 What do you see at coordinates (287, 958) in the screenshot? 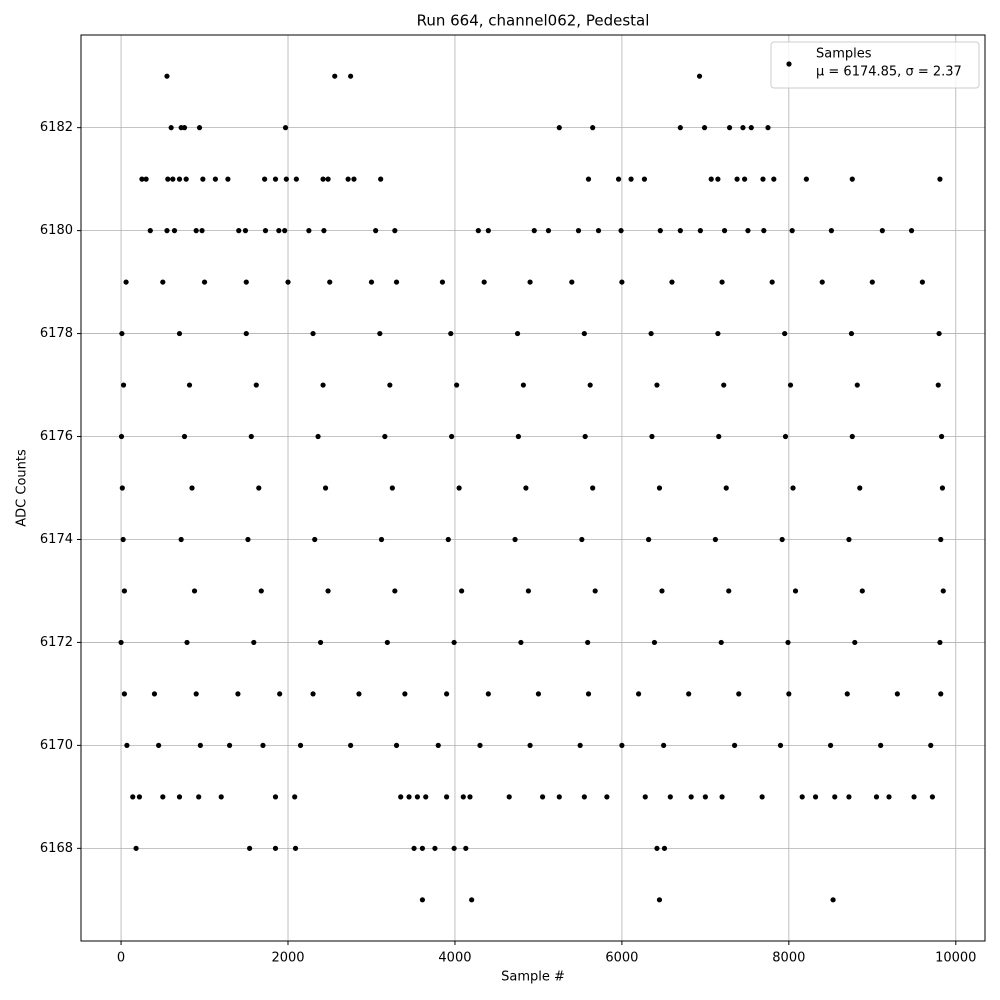
I see `x-tick-label: 2000` at bounding box center [287, 958].